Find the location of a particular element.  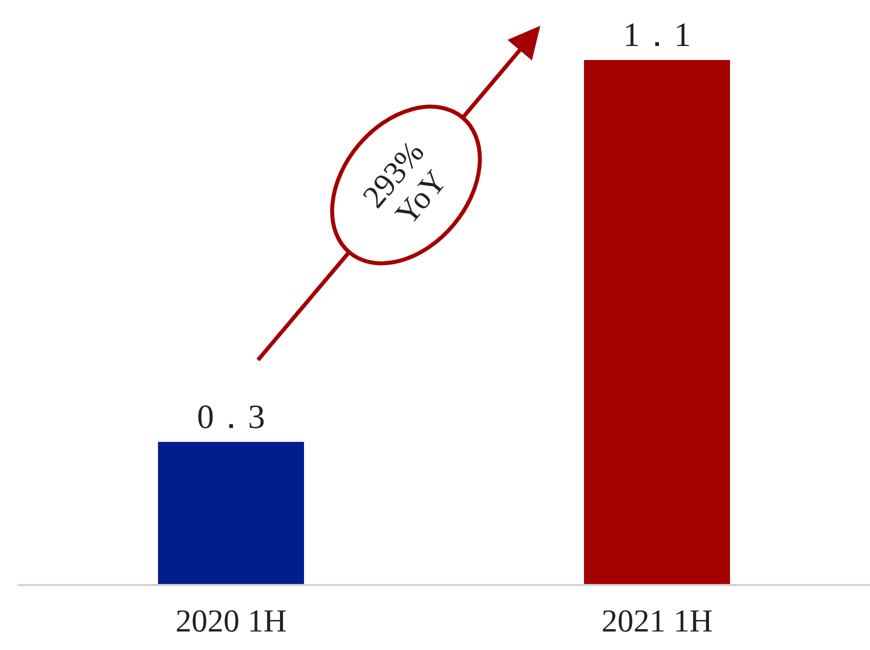

data-label: 1．1 is located at coordinates (657, 35).